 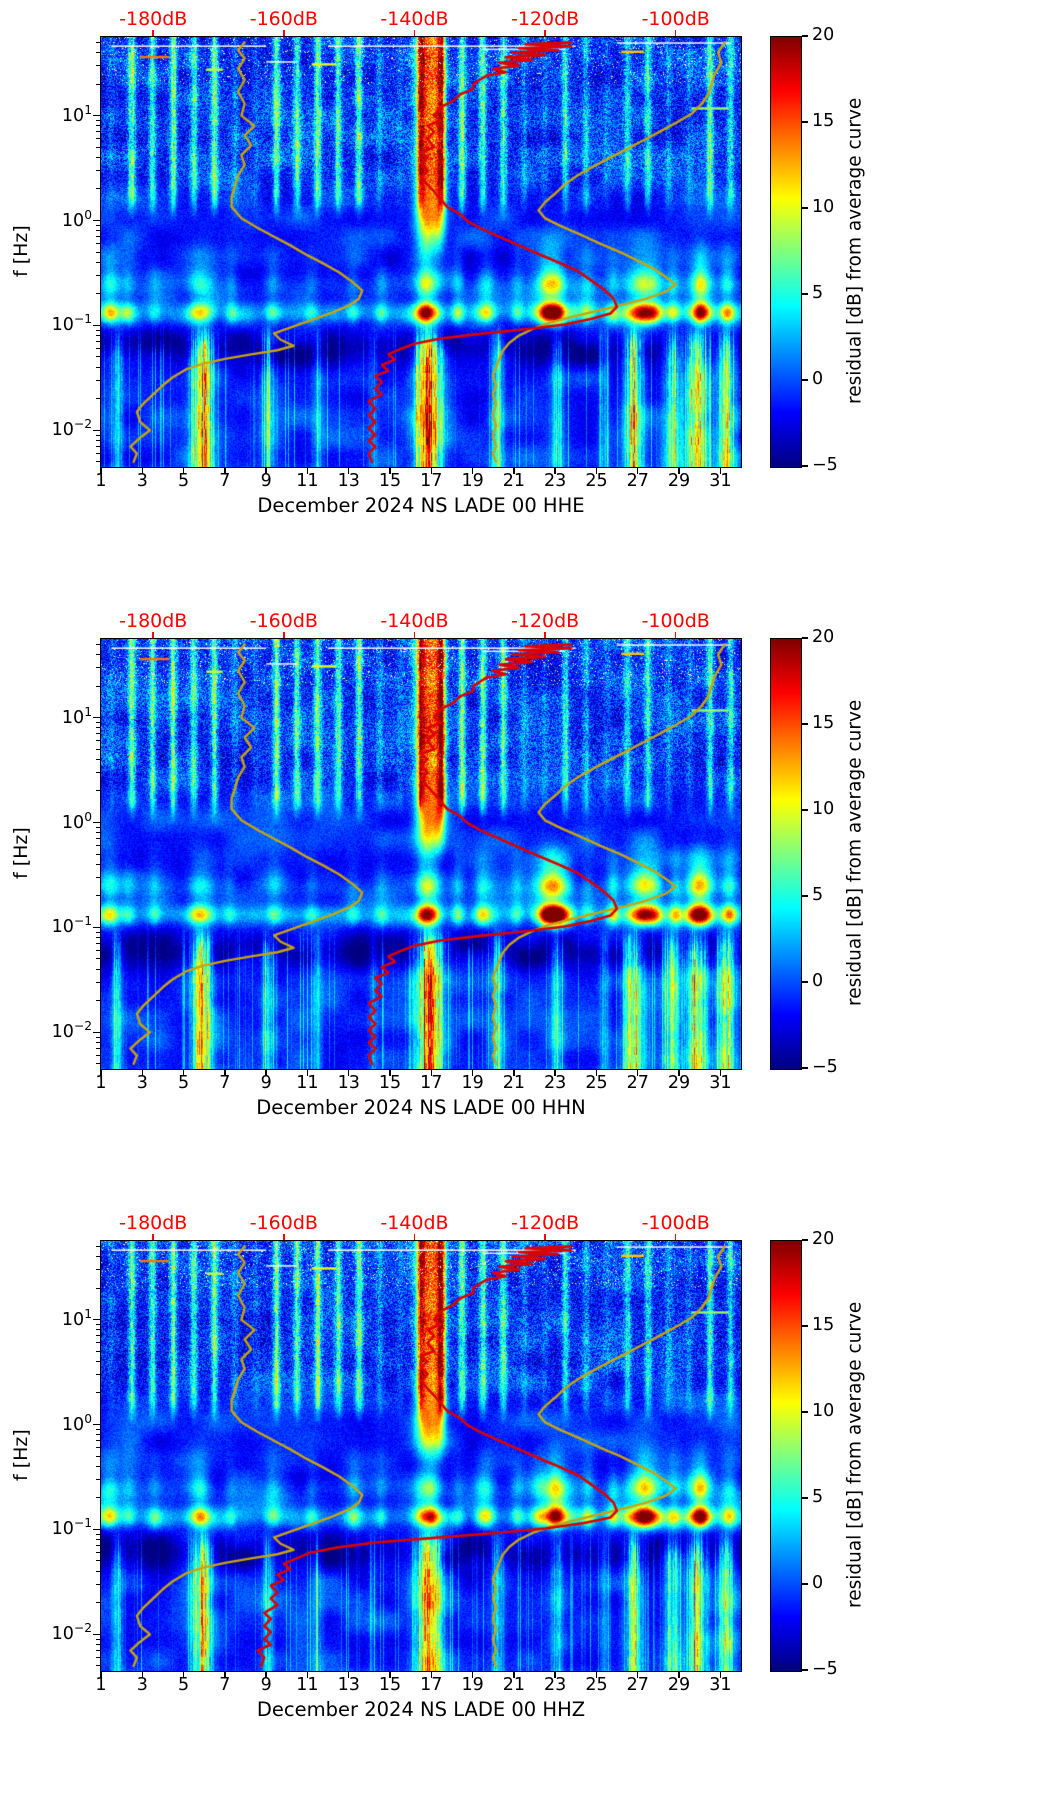 What do you see at coordinates (76, 716) in the screenshot?
I see `y-tick-label: 10¹` at bounding box center [76, 716].